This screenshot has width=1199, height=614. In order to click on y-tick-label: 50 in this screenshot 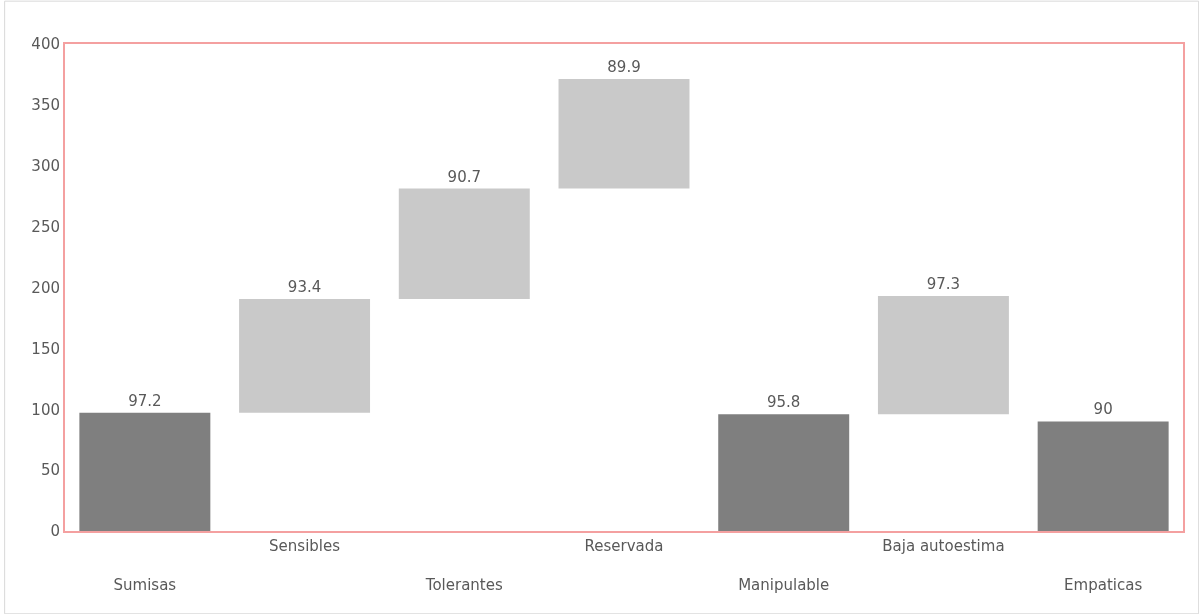, I will do `click(50, 470)`.